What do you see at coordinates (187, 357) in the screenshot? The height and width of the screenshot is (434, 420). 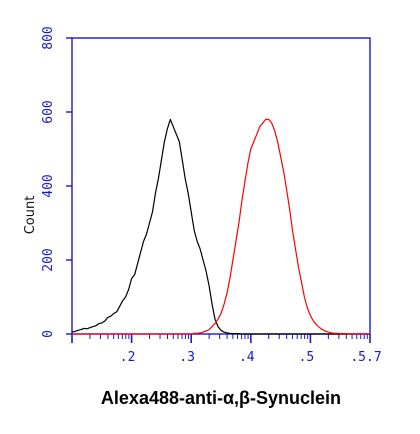 I see `x-tick-label: .3` at bounding box center [187, 357].